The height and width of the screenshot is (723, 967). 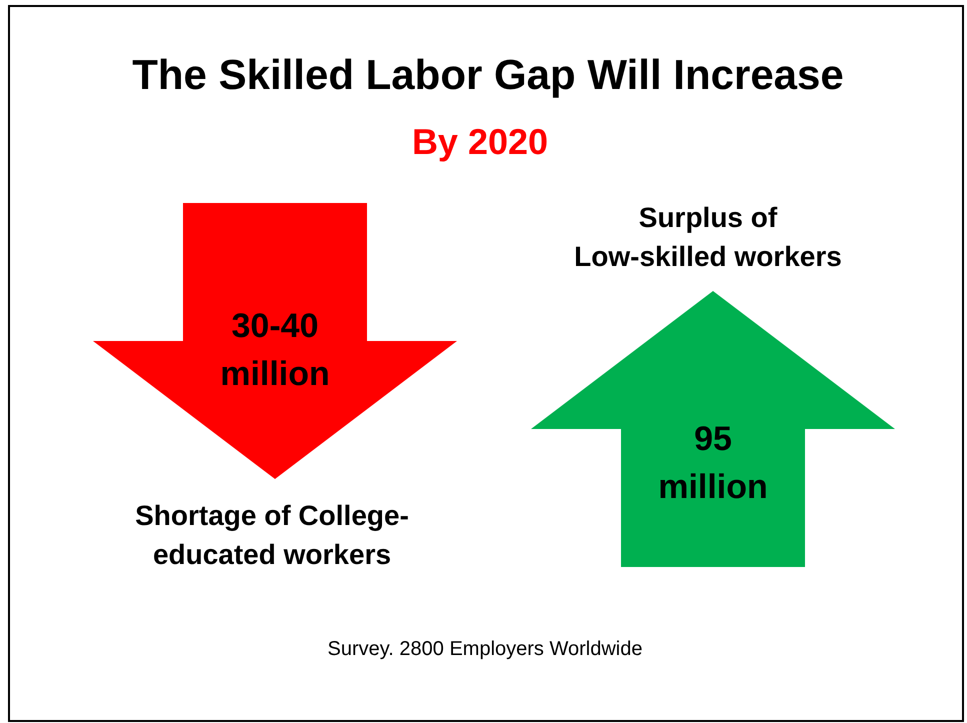 What do you see at coordinates (272, 535) in the screenshot?
I see `category-label: Shortage of College-educated workers` at bounding box center [272, 535].